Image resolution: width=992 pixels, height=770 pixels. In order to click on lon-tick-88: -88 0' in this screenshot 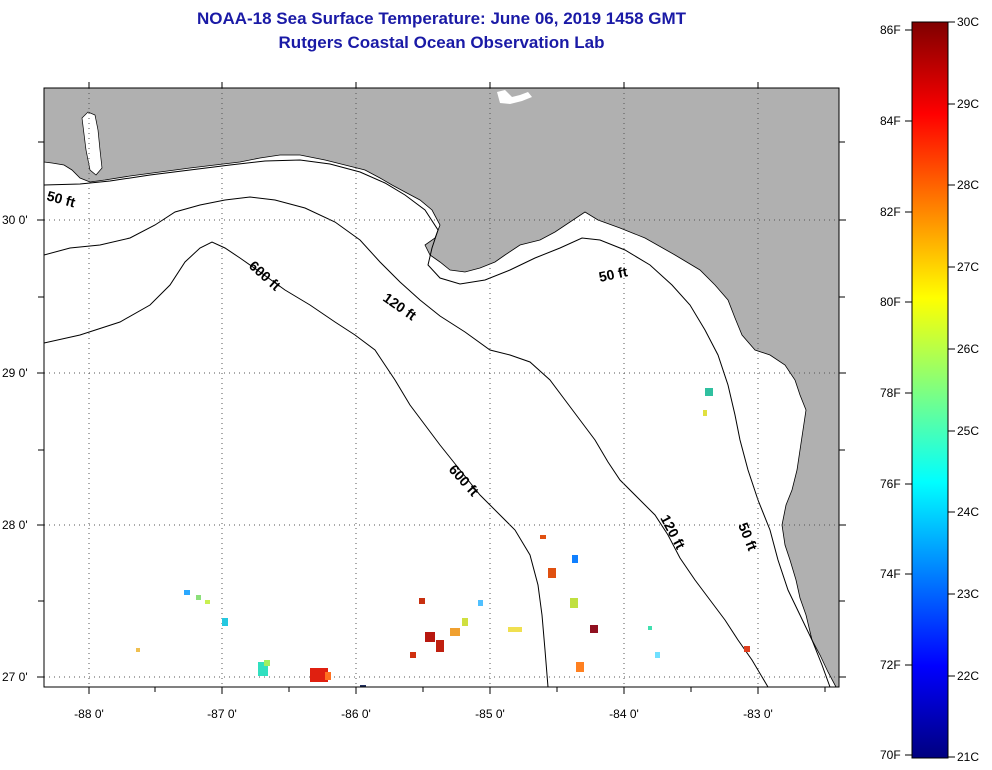, I will do `click(89, 714)`.